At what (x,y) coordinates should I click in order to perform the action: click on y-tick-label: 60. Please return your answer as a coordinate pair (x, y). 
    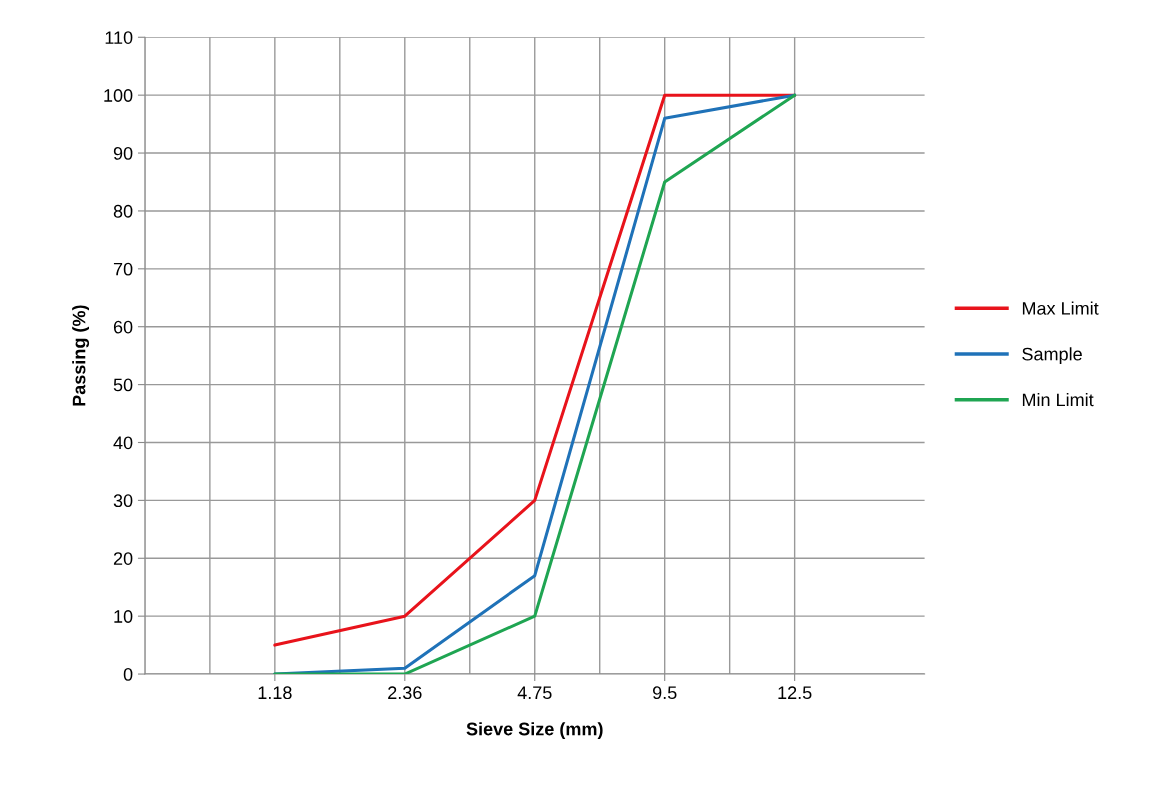
    Looking at the image, I should click on (123, 327).